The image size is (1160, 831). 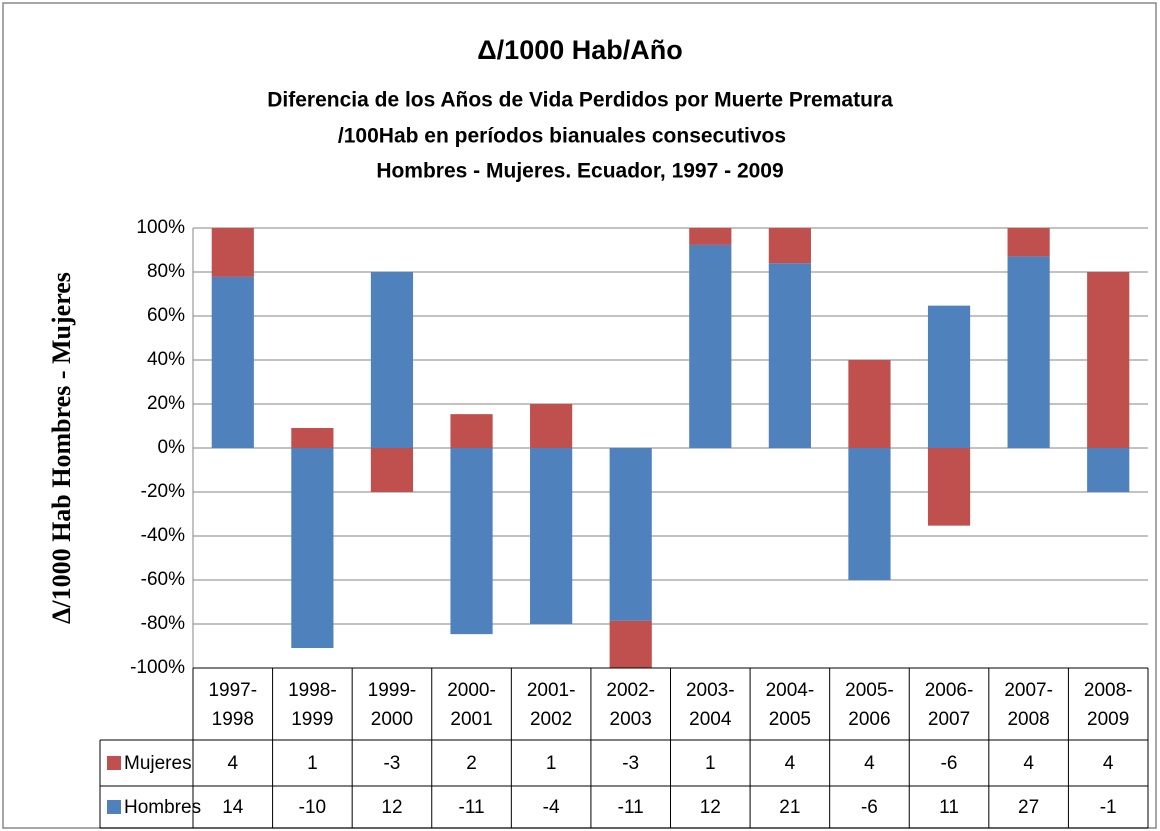 I want to click on table-value: 21, so click(x=790, y=807).